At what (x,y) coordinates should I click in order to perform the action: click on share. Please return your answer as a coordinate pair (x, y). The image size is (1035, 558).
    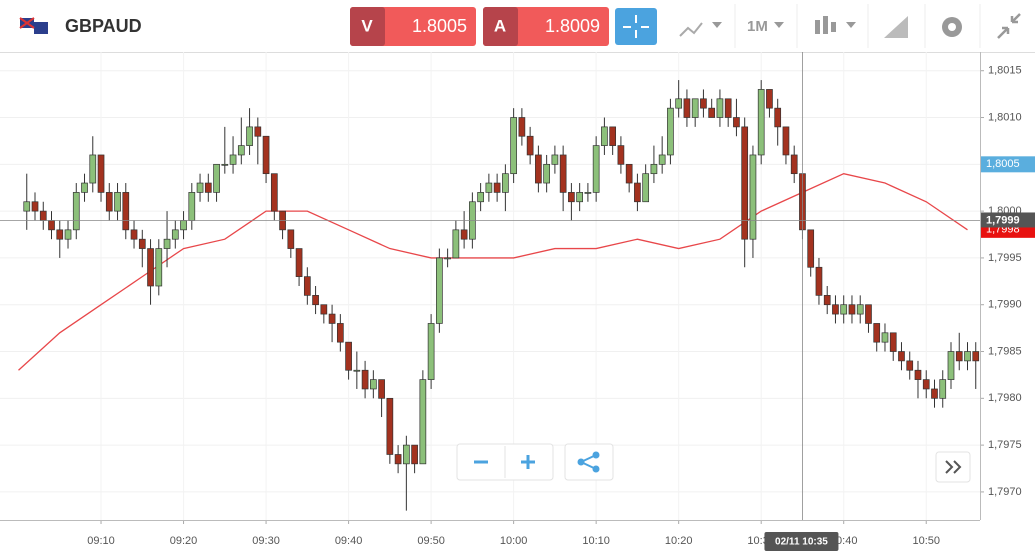
    Looking at the image, I should click on (588, 462).